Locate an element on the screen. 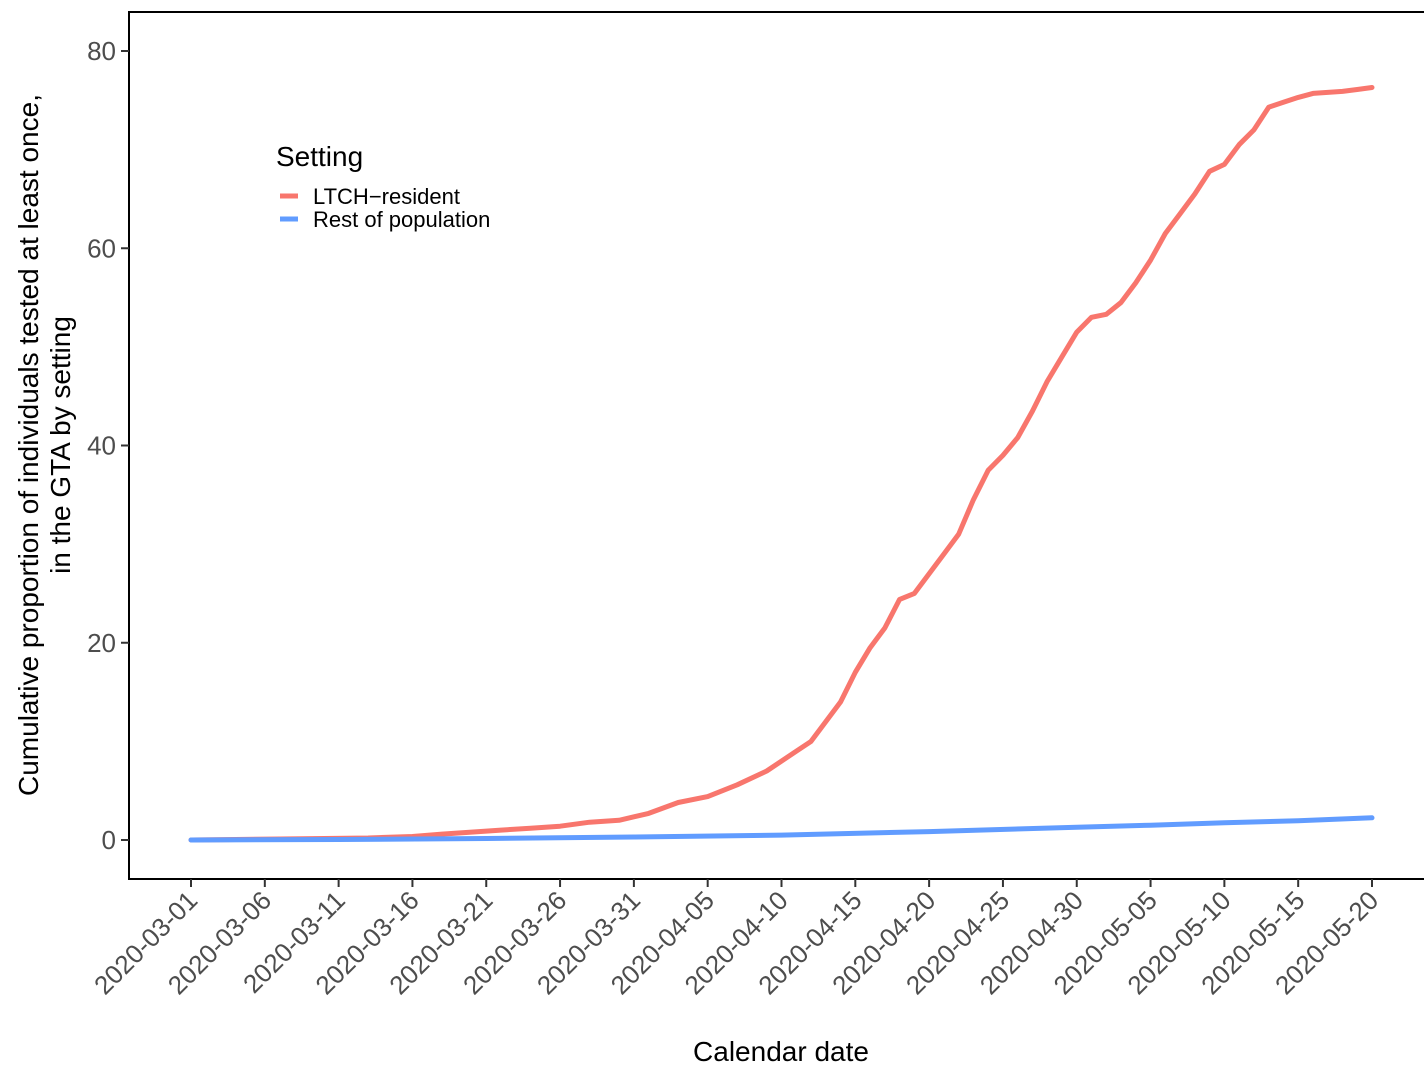 The image size is (1424, 1066). x-axis-title: Calendar date is located at coordinates (781, 1051).